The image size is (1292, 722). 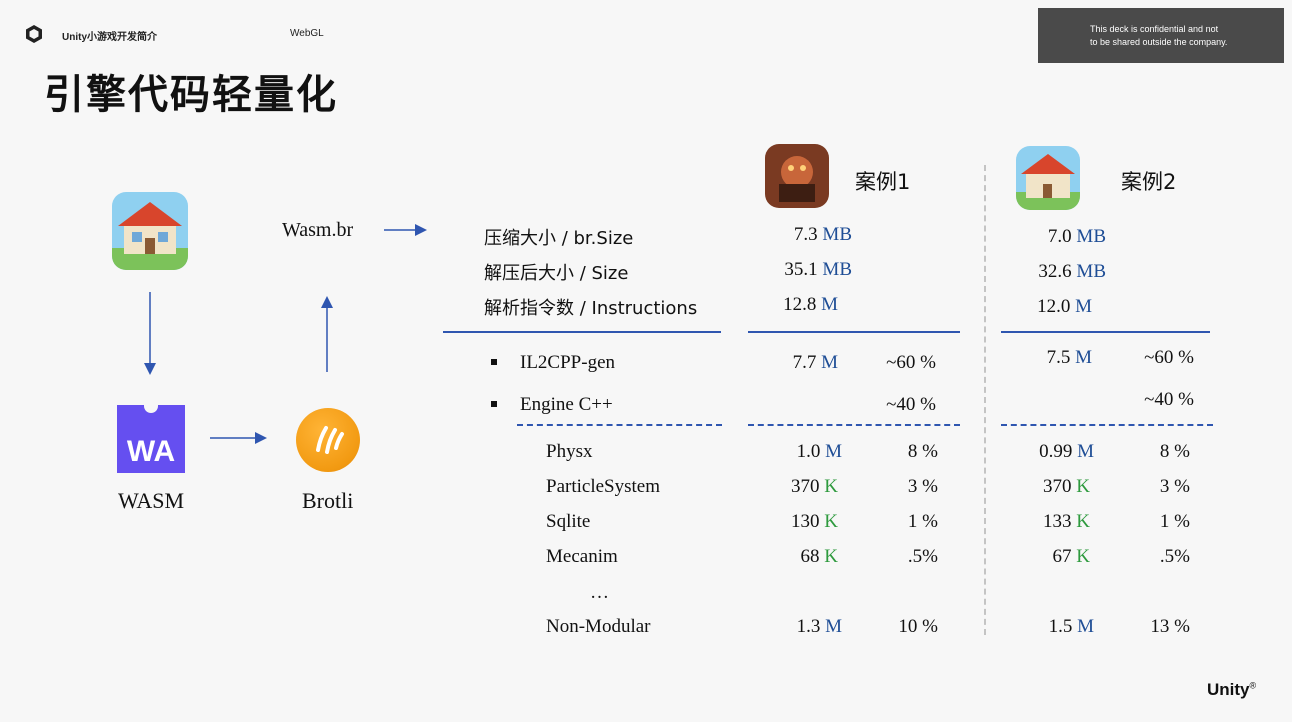 What do you see at coordinates (151, 500) in the screenshot?
I see `wasm-label: WASM` at bounding box center [151, 500].